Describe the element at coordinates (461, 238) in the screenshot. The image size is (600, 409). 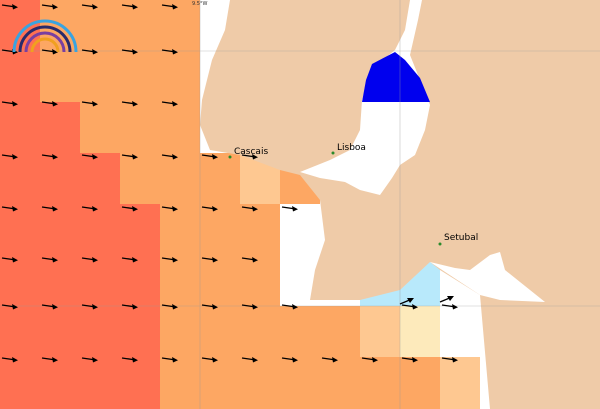
I see `place-label: Setubal` at that location.